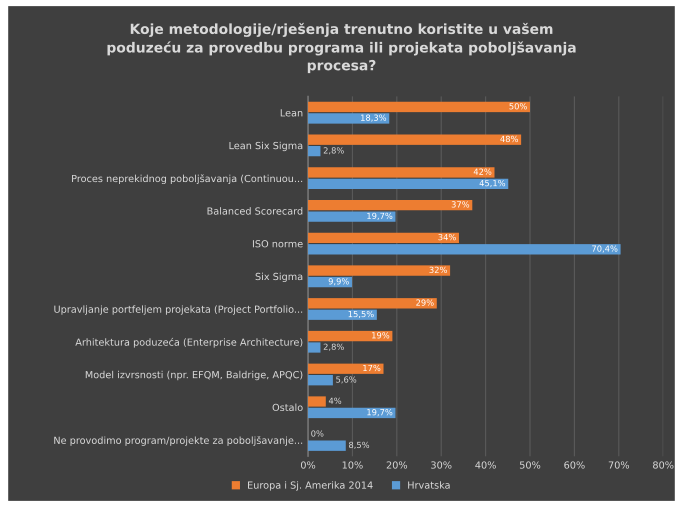  What do you see at coordinates (361, 314) in the screenshot?
I see `data-label: 15,5%` at bounding box center [361, 314].